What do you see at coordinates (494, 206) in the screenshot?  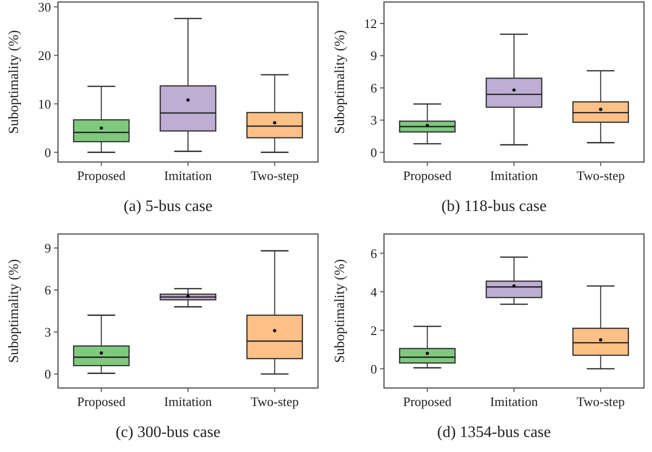 I see `text: (b) 118-bus case` at bounding box center [494, 206].